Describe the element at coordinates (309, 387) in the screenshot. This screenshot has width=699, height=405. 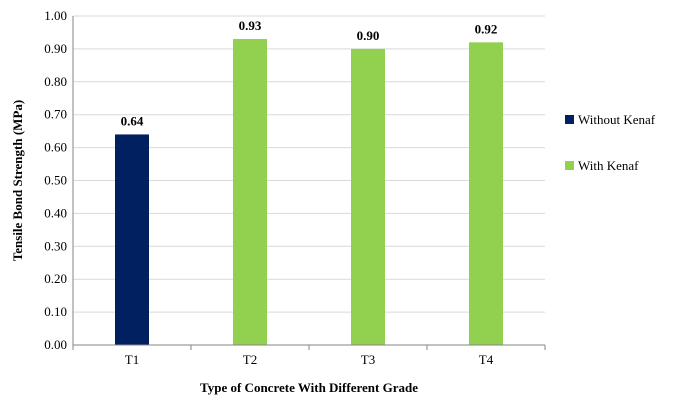
I see `x-axis-title: Type of Concrete With Different Grade` at that location.